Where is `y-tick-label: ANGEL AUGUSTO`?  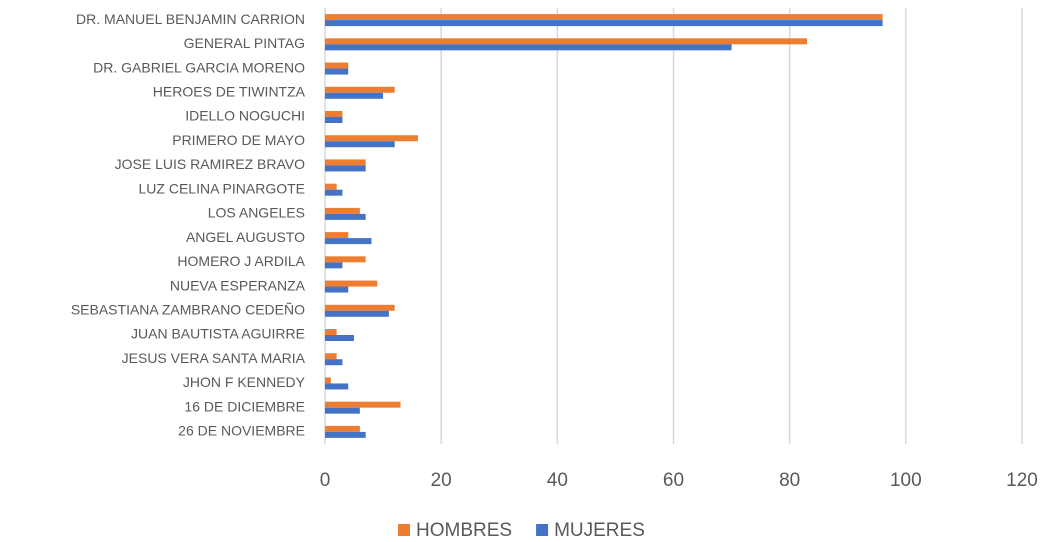
y-tick-label: ANGEL AUGUSTO is located at coordinates (245, 237).